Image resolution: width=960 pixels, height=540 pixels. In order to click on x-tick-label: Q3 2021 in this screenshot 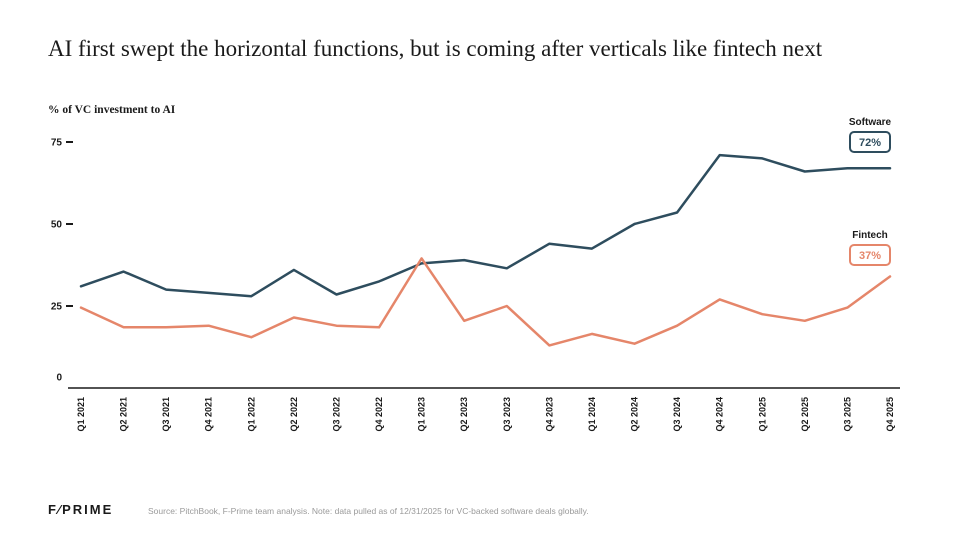, I will do `click(166, 414)`.